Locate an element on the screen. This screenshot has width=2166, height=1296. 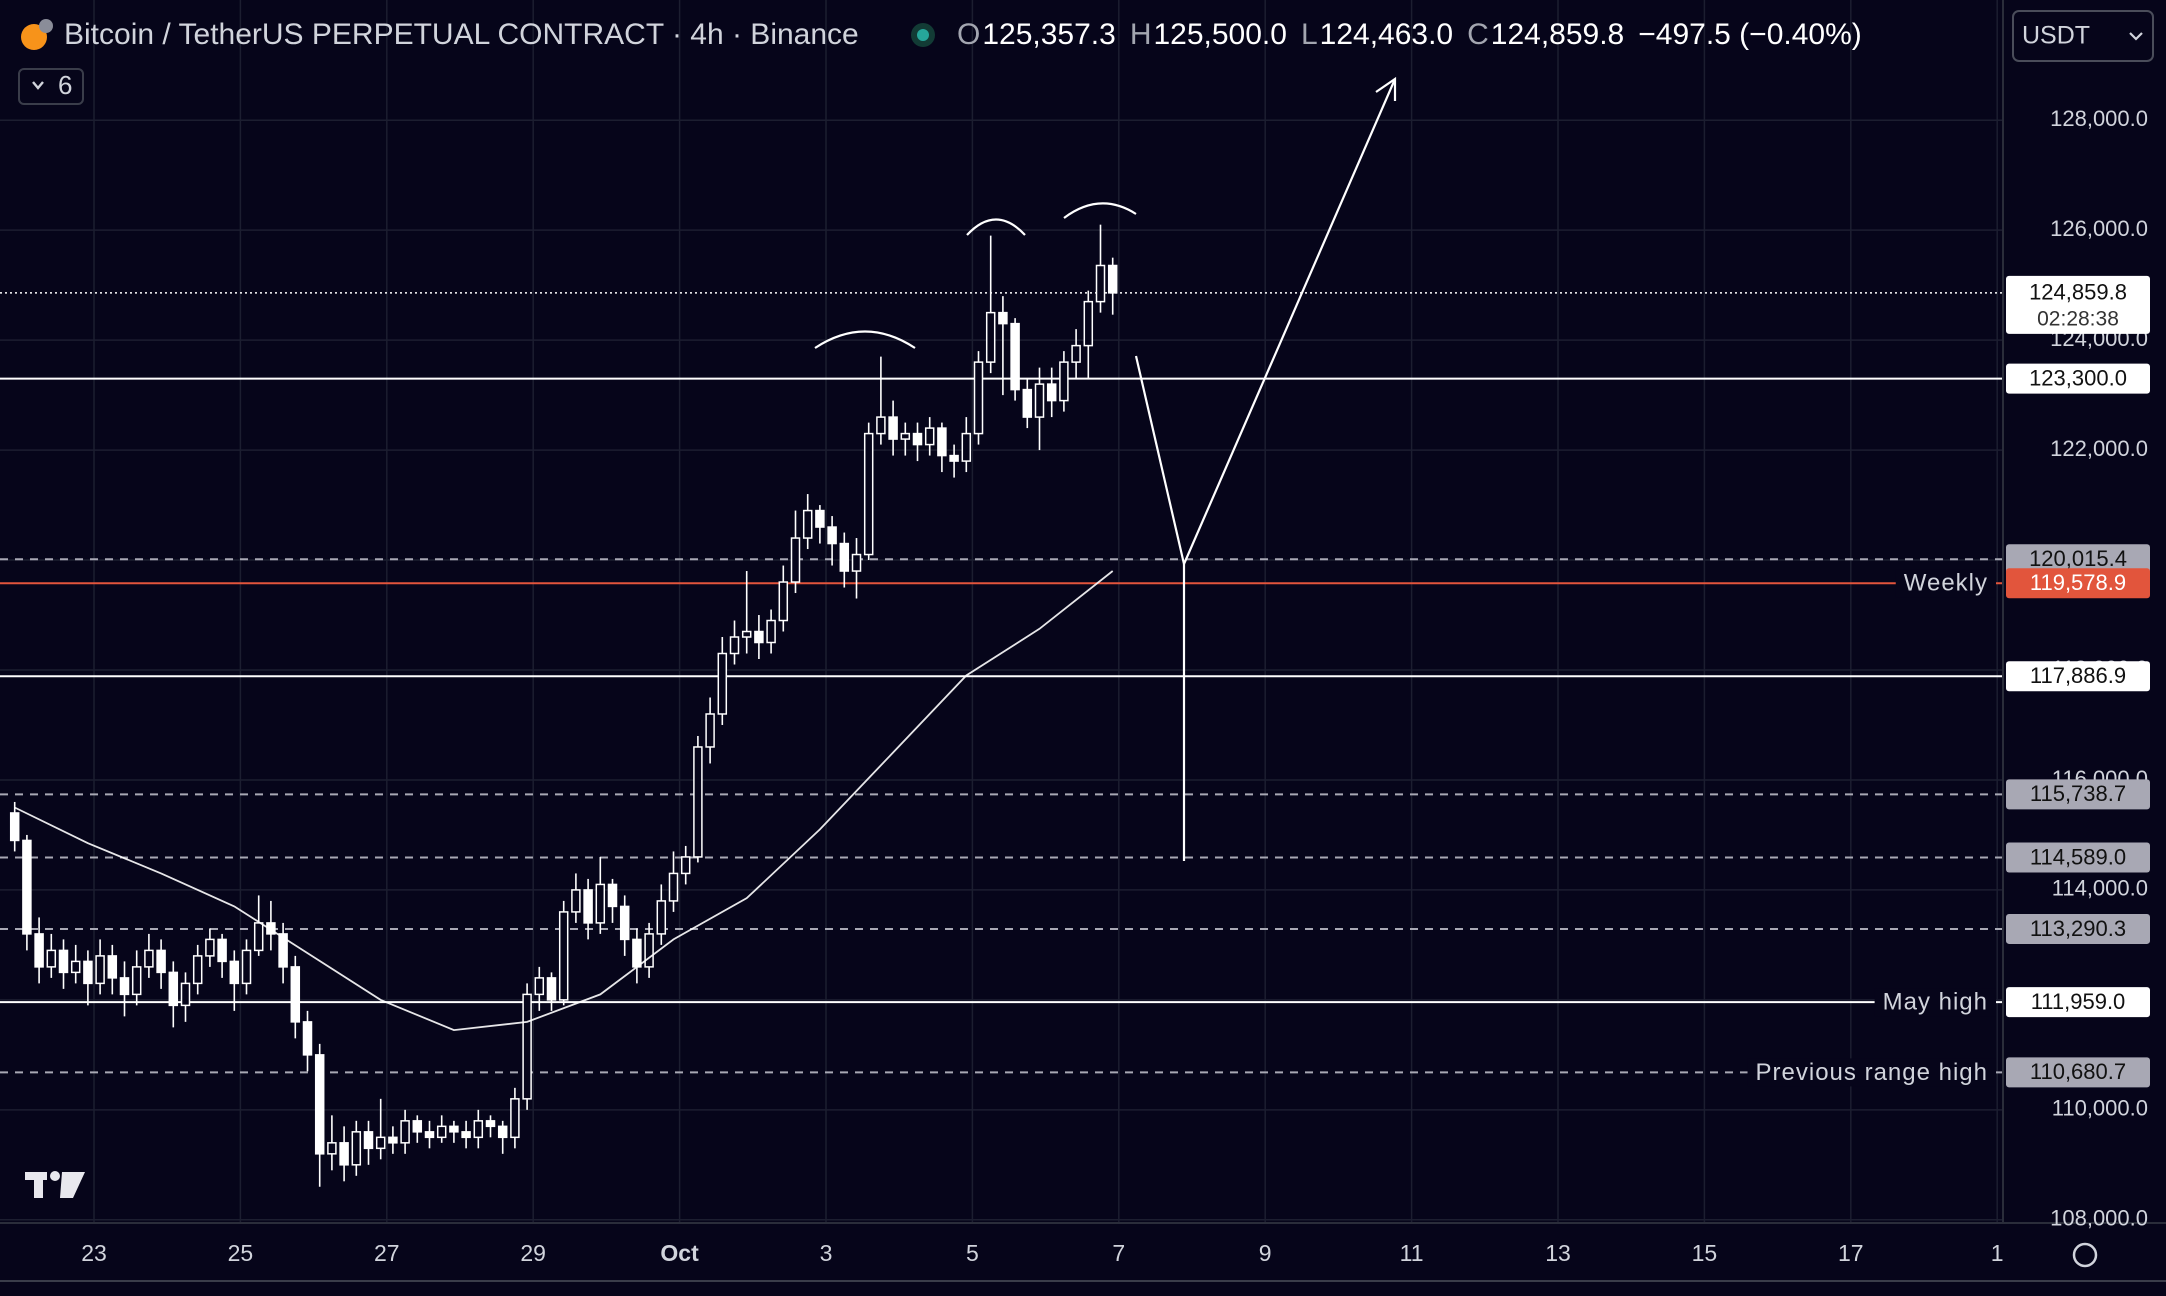
x-tick-label: 15 is located at coordinates (1705, 1253).